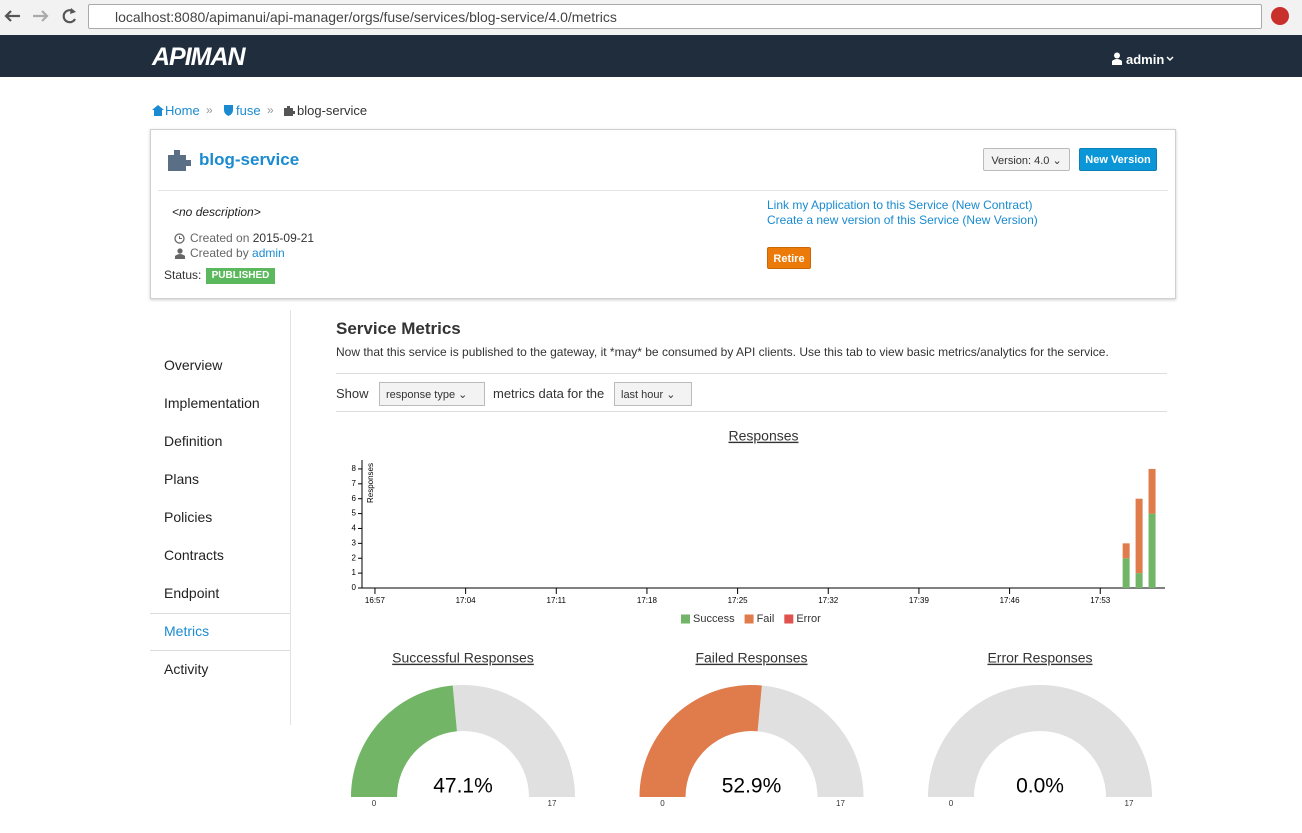 The height and width of the screenshot is (833, 1302). Describe the element at coordinates (763, 436) in the screenshot. I see `chart-title: Responses` at that location.